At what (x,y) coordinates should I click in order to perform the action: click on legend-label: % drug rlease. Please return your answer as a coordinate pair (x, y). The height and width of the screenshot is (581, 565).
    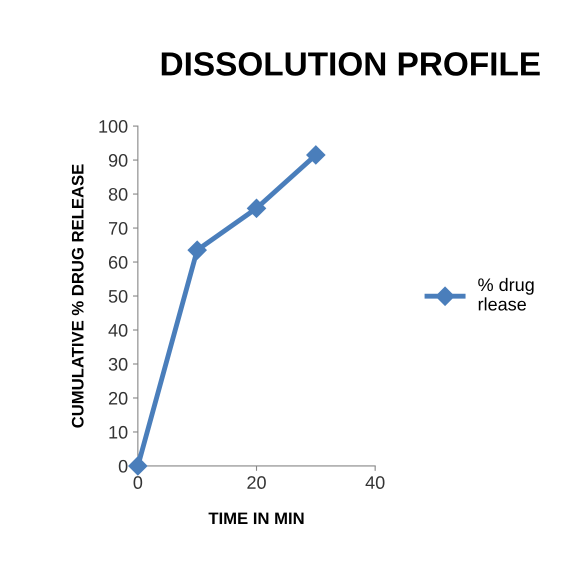
    Looking at the image, I should click on (506, 294).